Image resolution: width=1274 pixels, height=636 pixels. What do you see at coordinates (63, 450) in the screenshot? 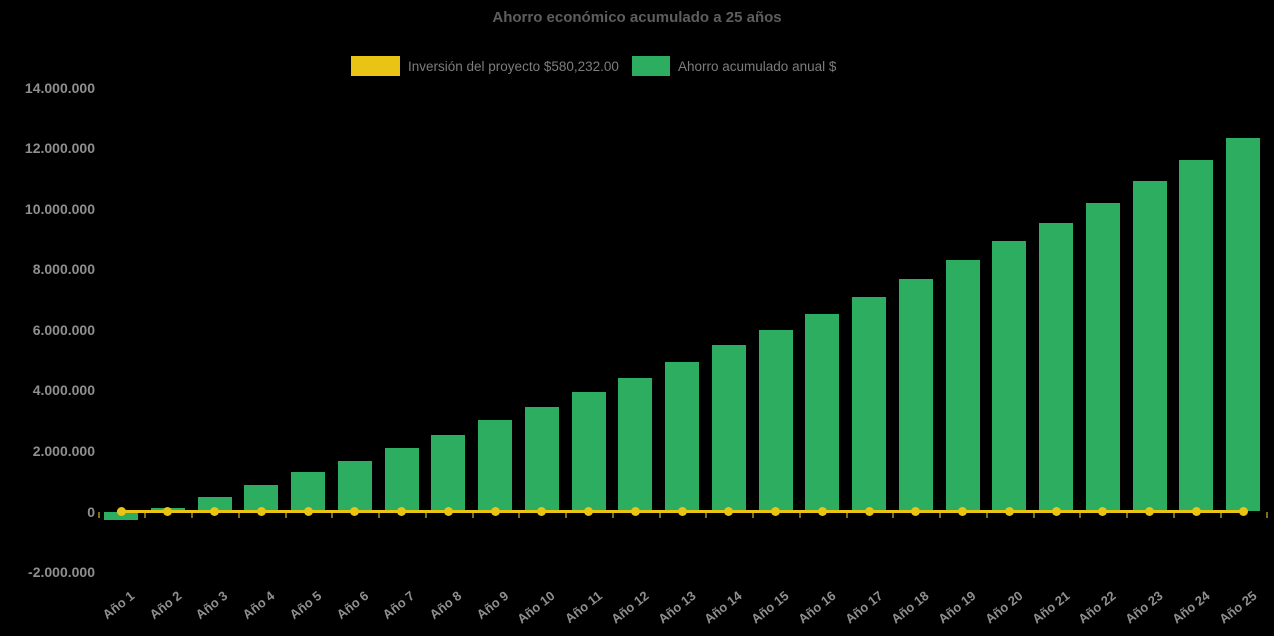
I see `y-axis-label-6: 2.000.000` at bounding box center [63, 450].